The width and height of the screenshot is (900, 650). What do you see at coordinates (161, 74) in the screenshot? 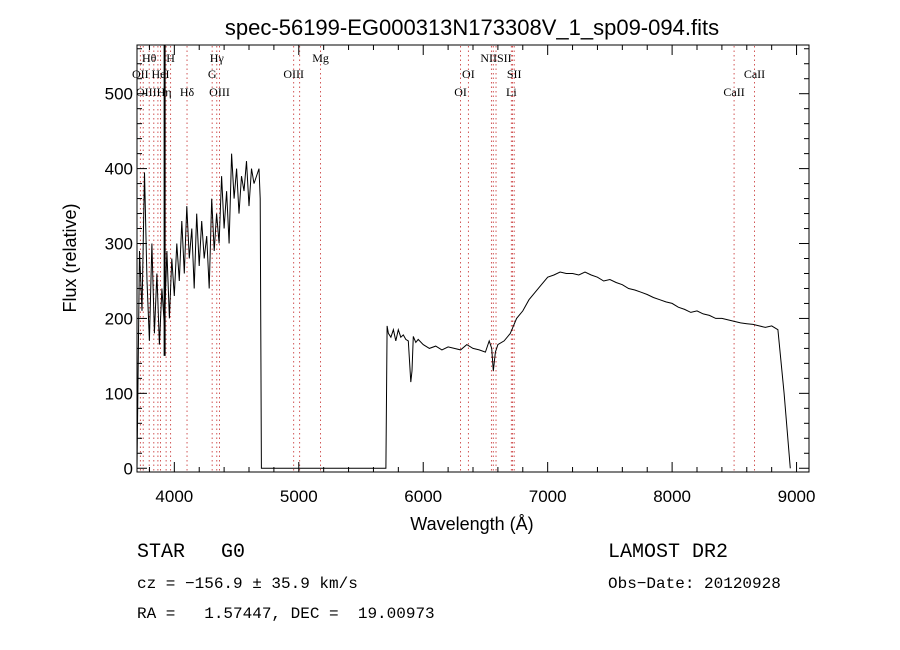
I see `marker-label: HeI` at bounding box center [161, 74].